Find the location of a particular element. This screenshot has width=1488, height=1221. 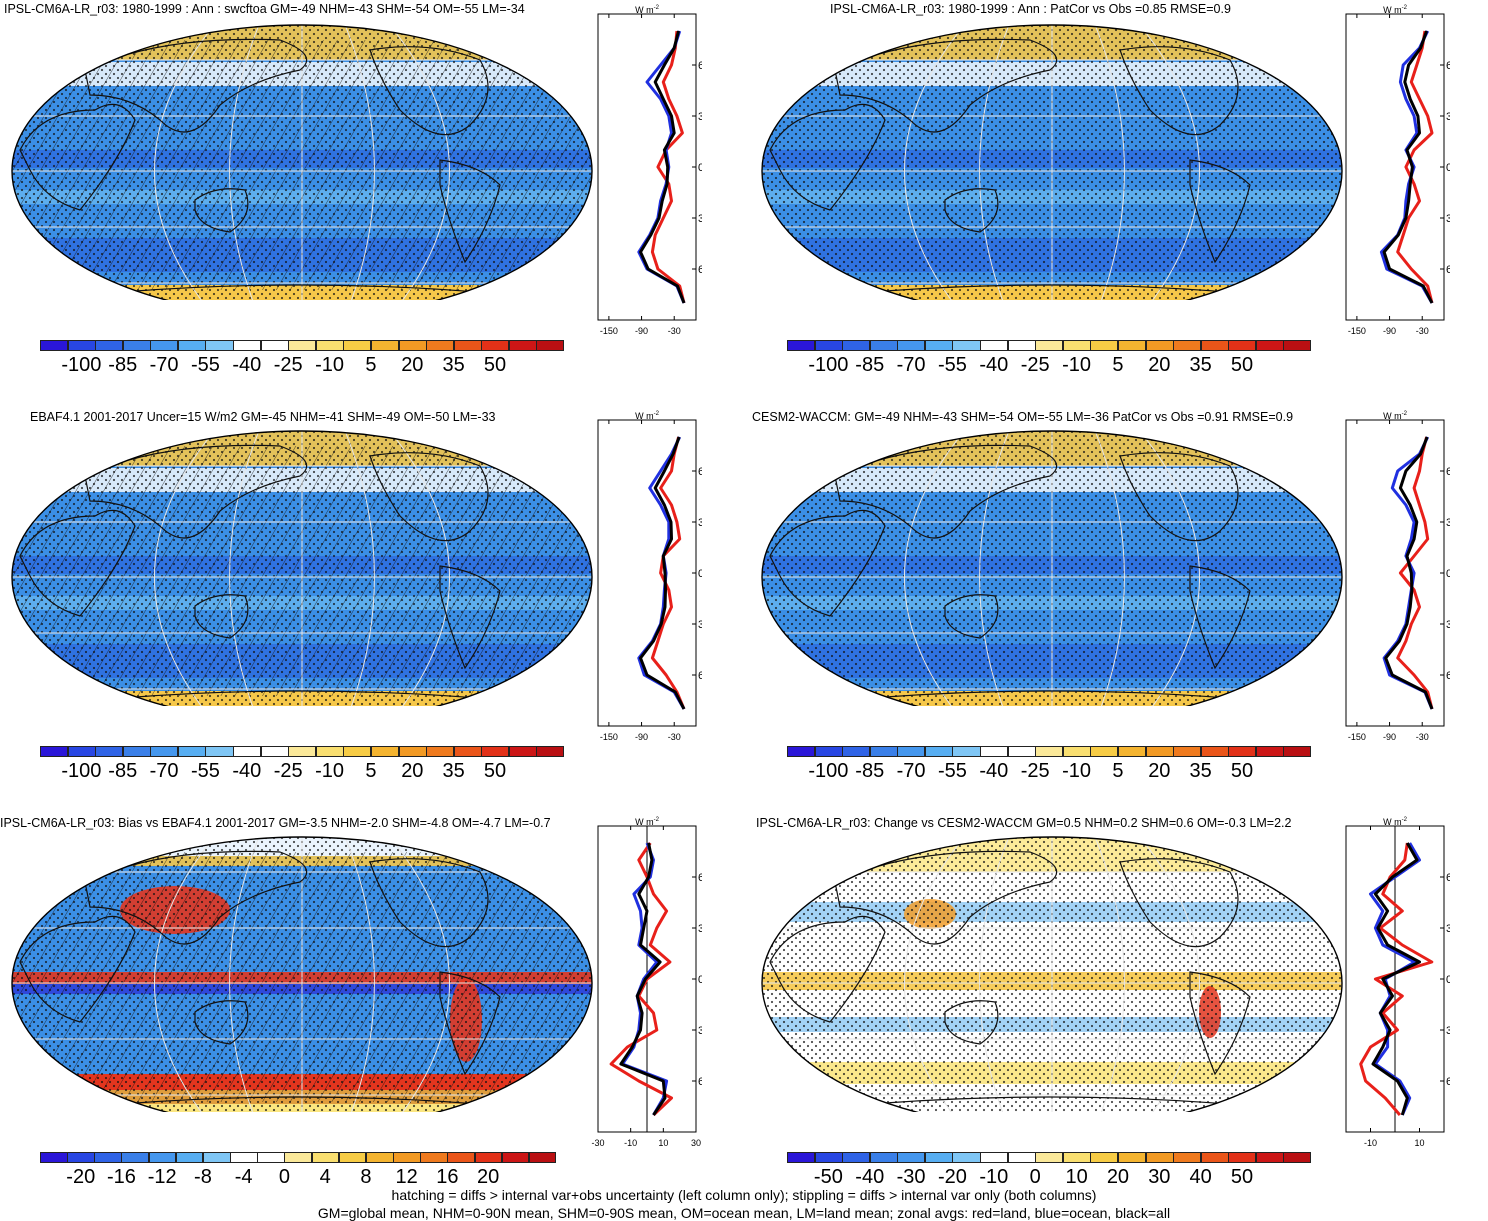

colorbar-label: -8 is located at coordinates (203, 1177).